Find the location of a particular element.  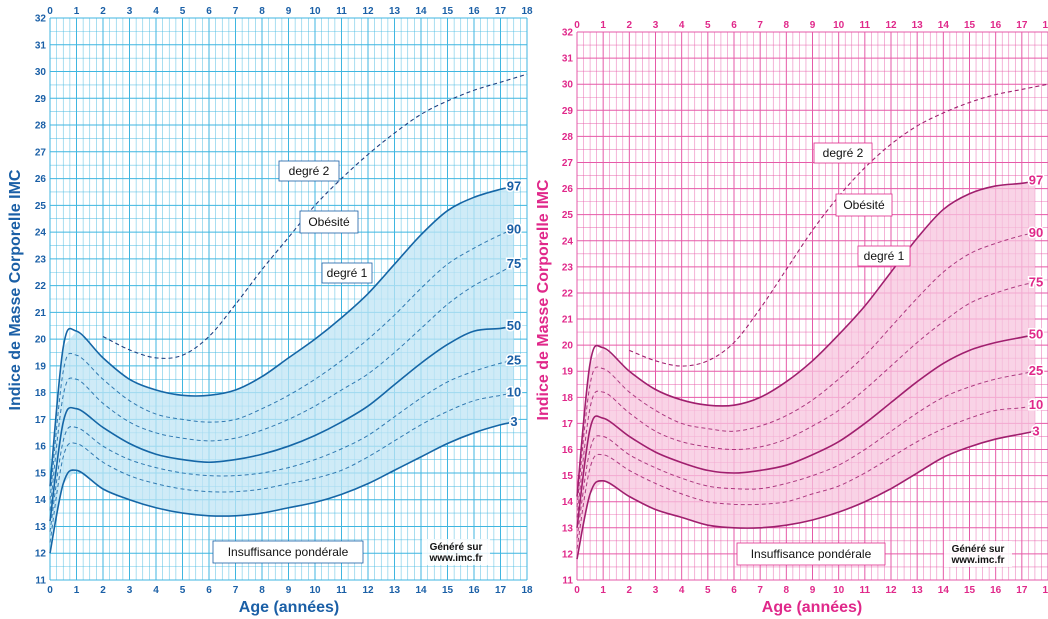

x-tick-label-bottom: 2 is located at coordinates (103, 590).